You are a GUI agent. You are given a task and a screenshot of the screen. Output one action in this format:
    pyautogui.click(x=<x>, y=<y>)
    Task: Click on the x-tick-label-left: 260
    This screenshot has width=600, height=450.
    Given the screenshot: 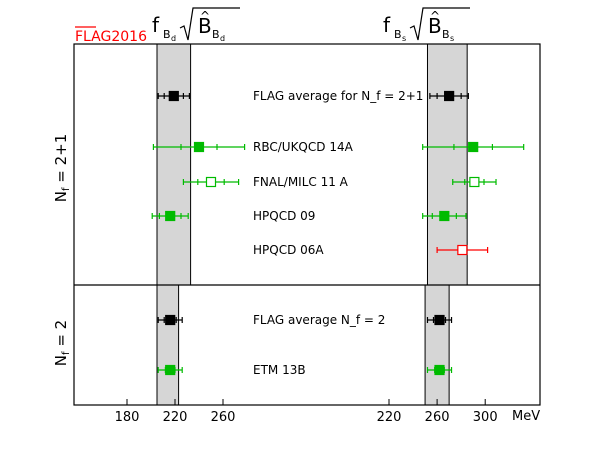 What is the action you would take?
    pyautogui.click(x=223, y=417)
    